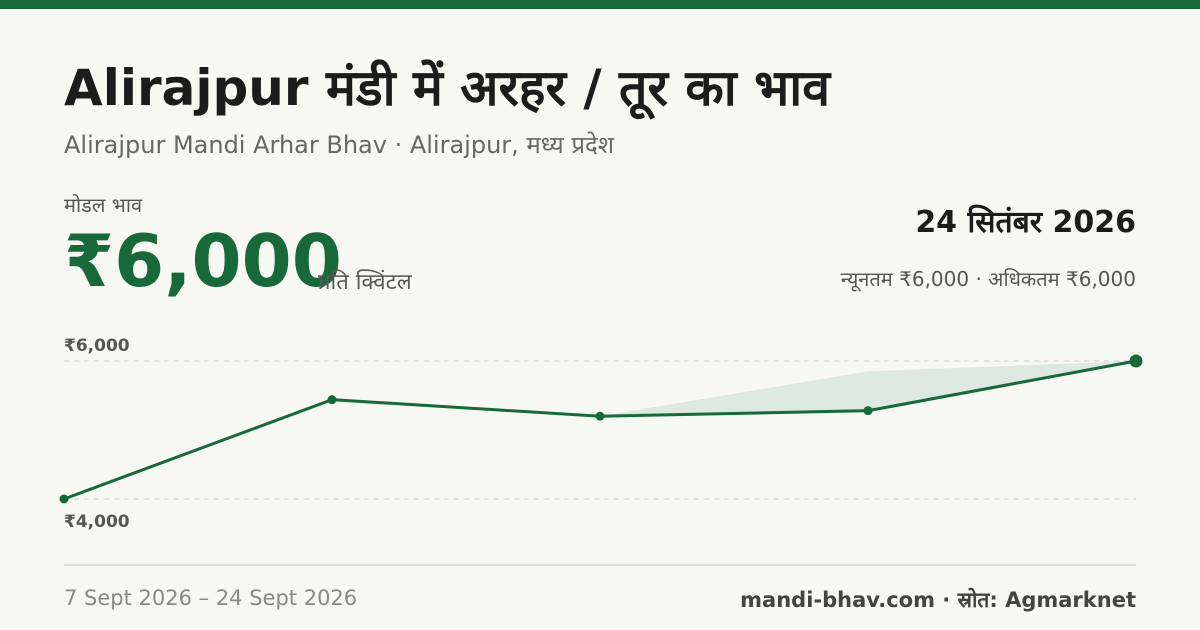 The height and width of the screenshot is (630, 1200). What do you see at coordinates (938, 600) in the screenshot?
I see `source-credit: mandi-bhav.com · स्रोत: Agmarknet` at bounding box center [938, 600].